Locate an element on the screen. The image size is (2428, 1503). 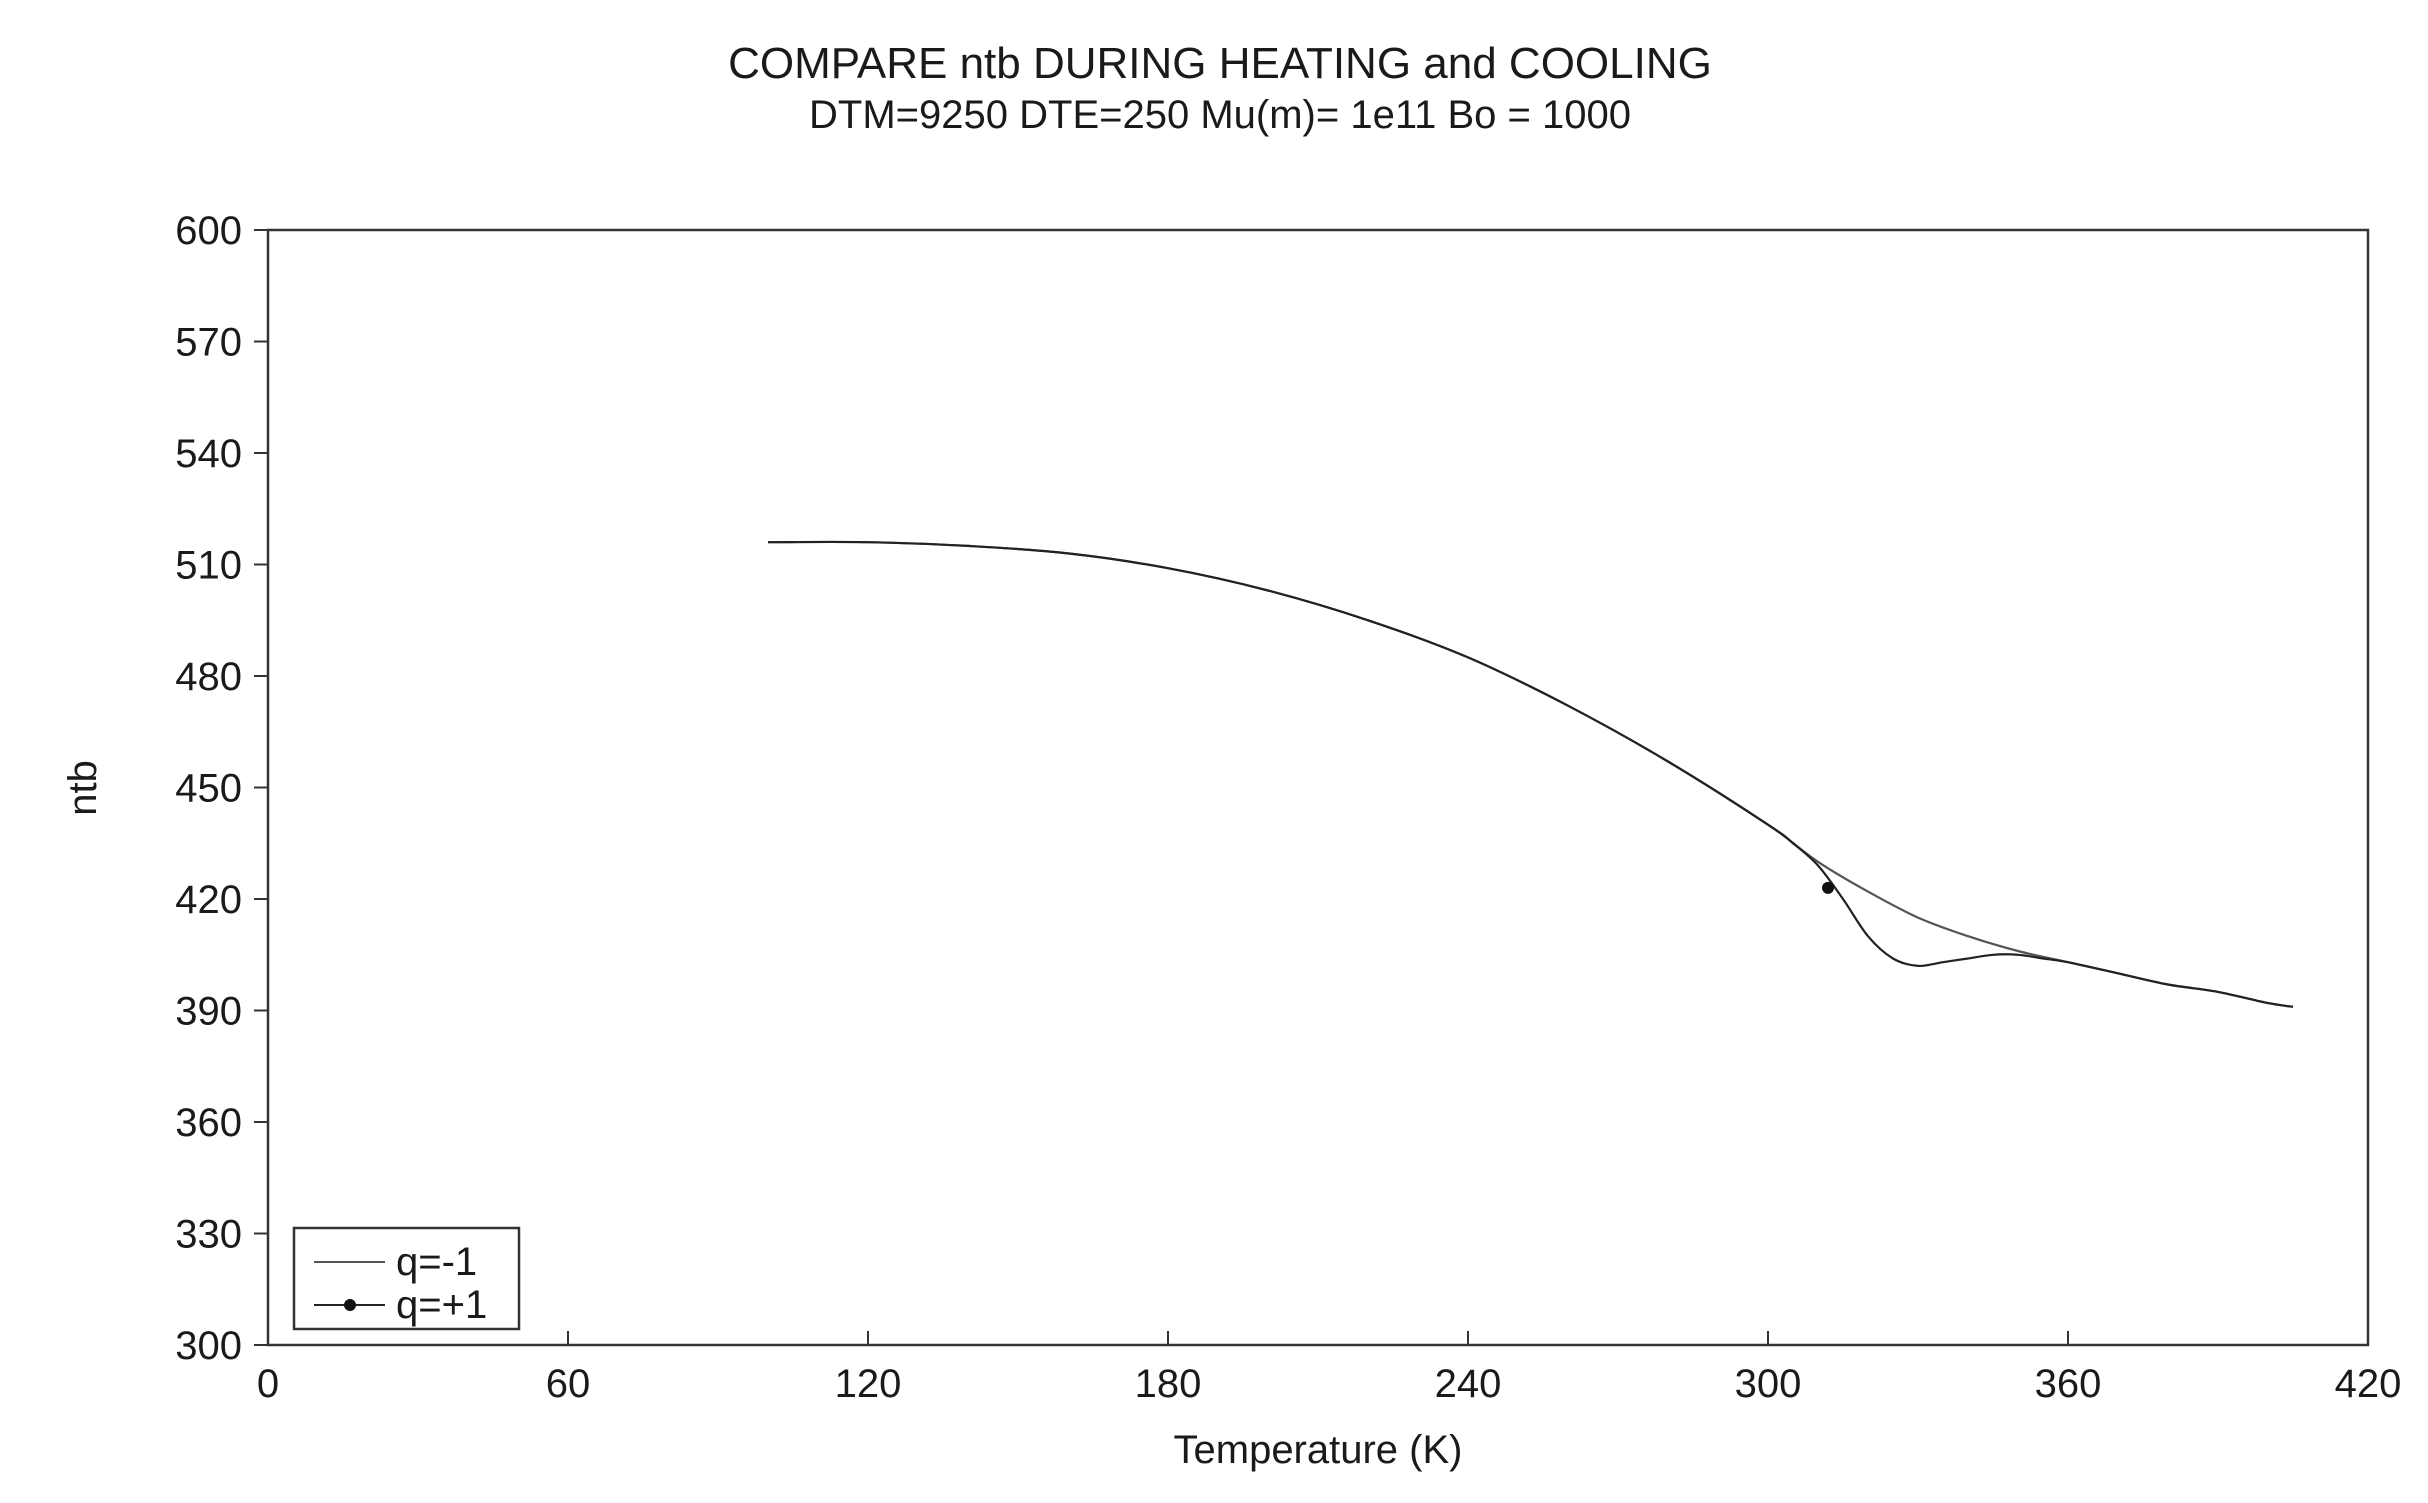
y-tick-label: 360 is located at coordinates (208, 1123).